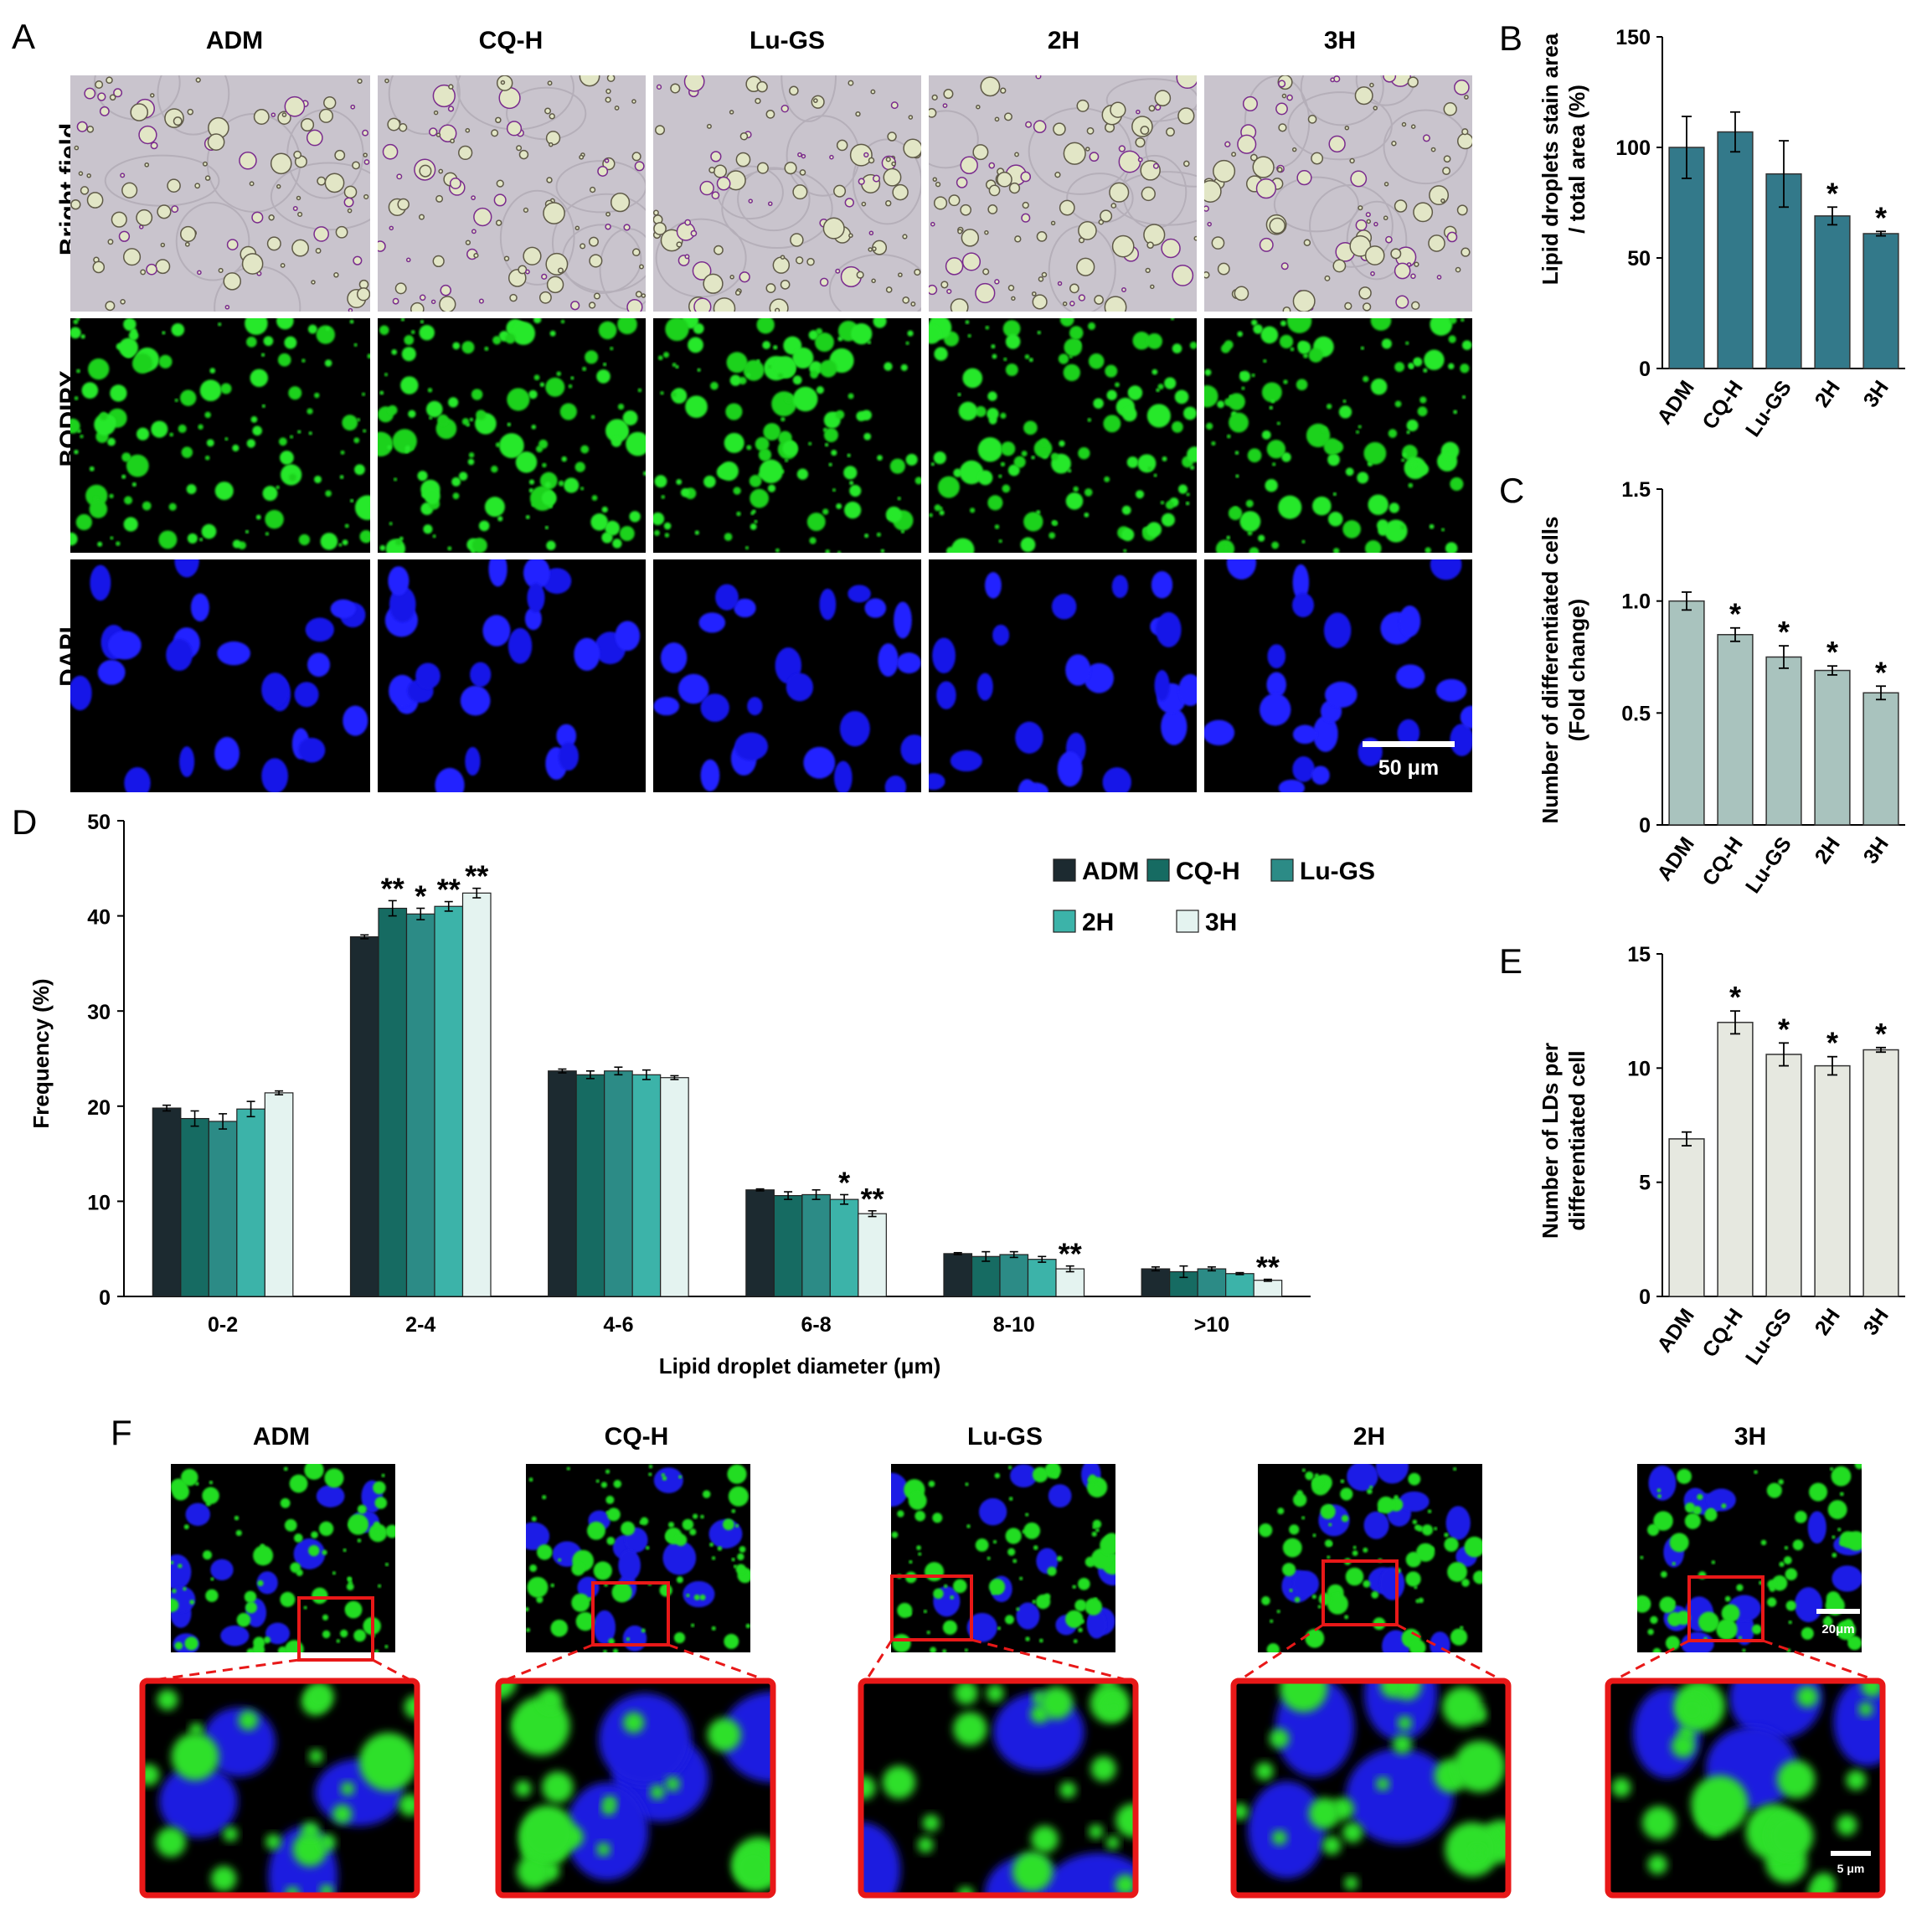 This screenshot has height=1912, width=1932. What do you see at coordinates (234, 40) in the screenshot?
I see `panel-a-header-adm: ADM` at bounding box center [234, 40].